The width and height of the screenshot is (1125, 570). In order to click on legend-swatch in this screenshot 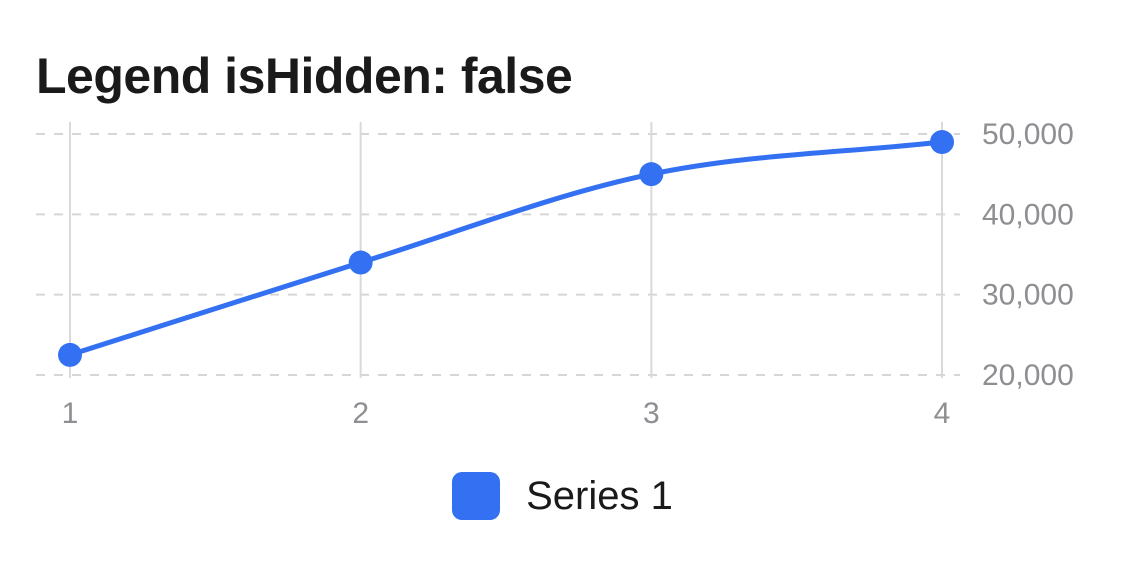, I will do `click(476, 496)`.